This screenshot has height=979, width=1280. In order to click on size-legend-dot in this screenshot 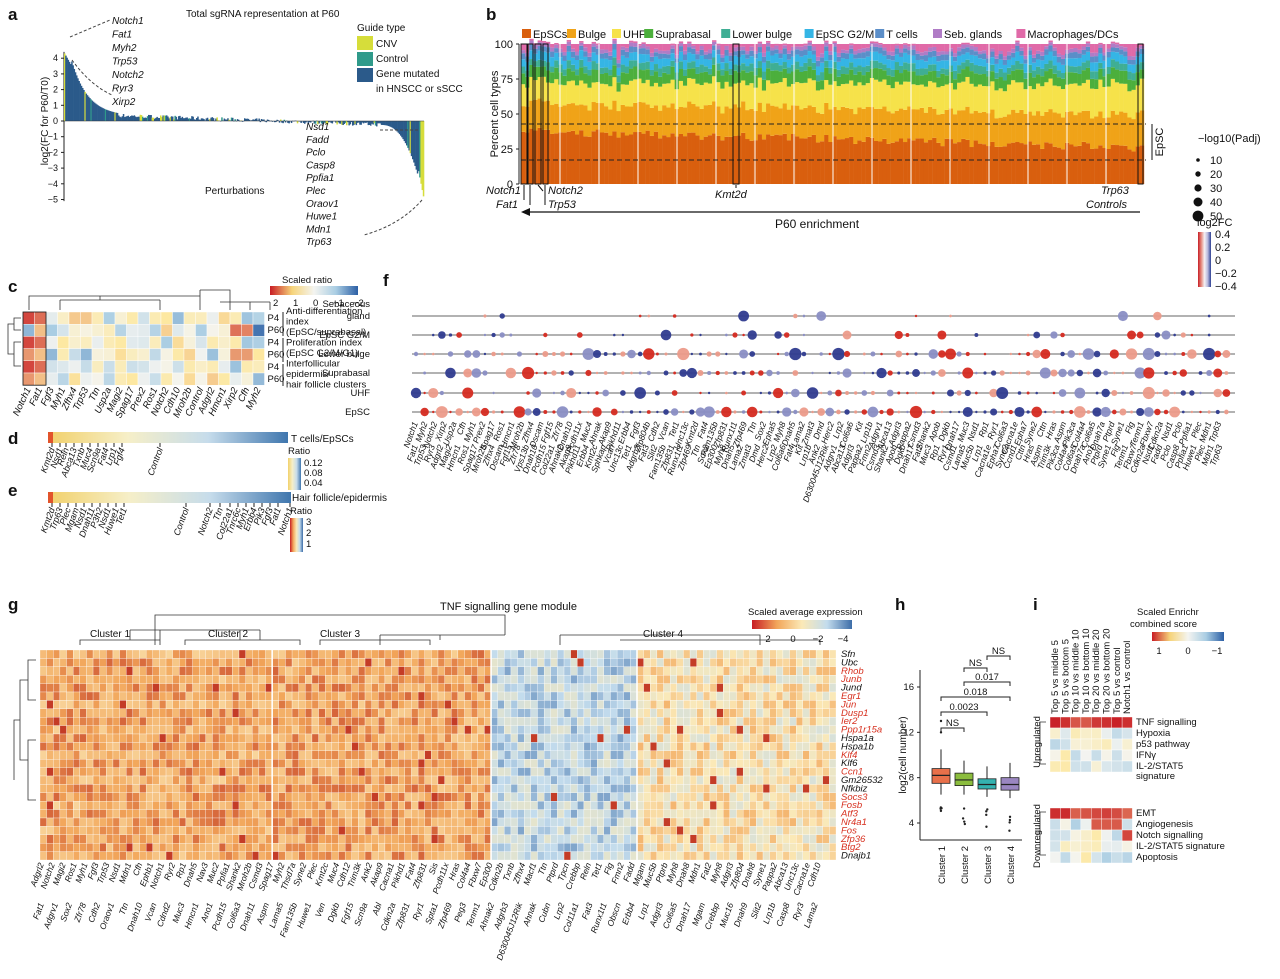, I will do `click(1198, 188)`.